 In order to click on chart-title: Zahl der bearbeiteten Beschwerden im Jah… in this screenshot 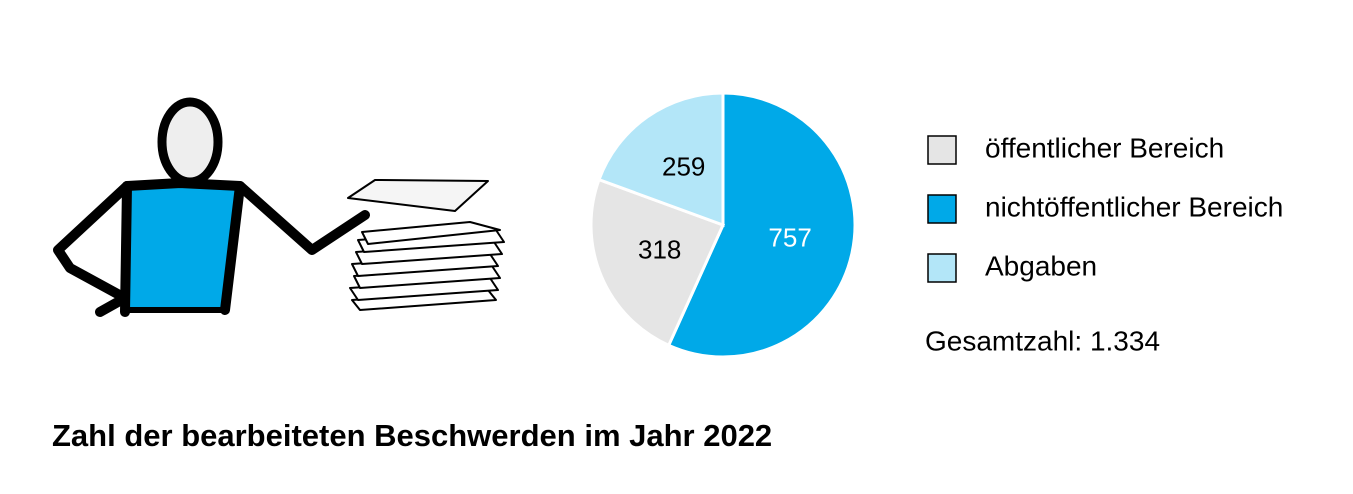, I will do `click(412, 435)`.